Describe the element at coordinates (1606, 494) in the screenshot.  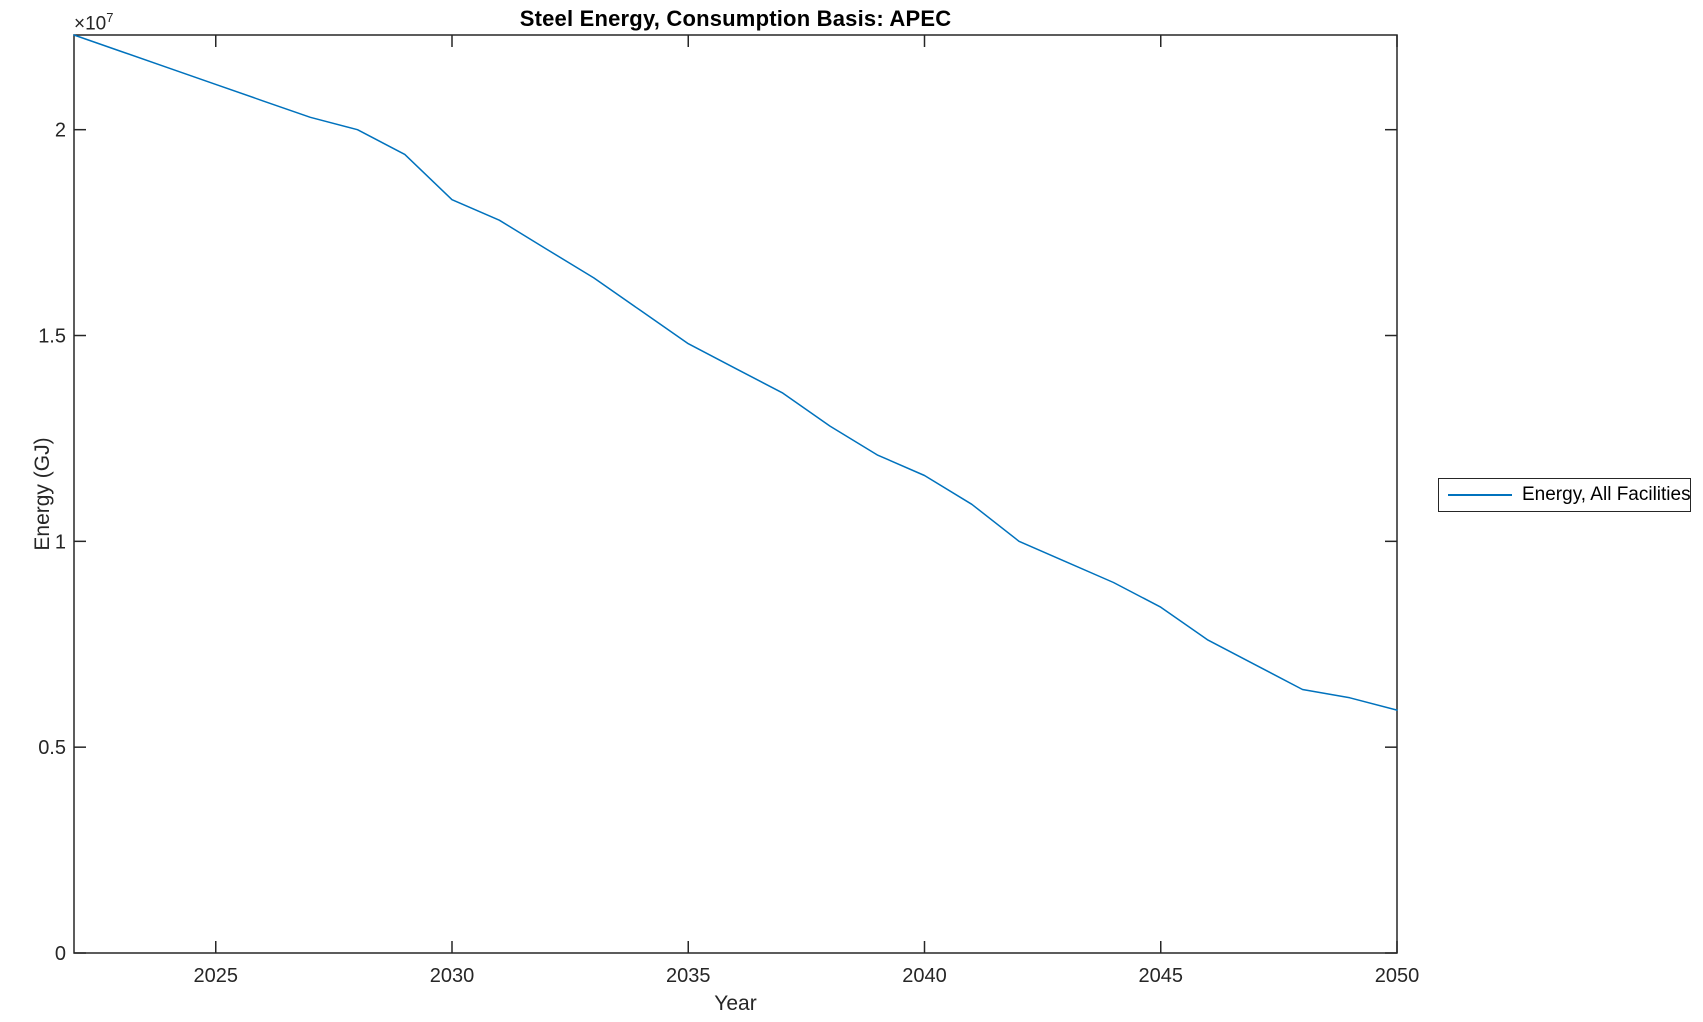
I see `legend-item-label: Energy, All Facilities` at that location.